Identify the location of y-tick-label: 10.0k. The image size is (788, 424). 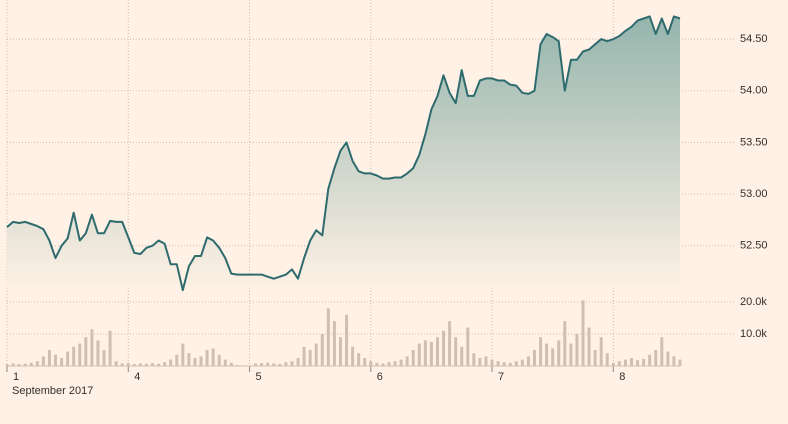
(753, 334).